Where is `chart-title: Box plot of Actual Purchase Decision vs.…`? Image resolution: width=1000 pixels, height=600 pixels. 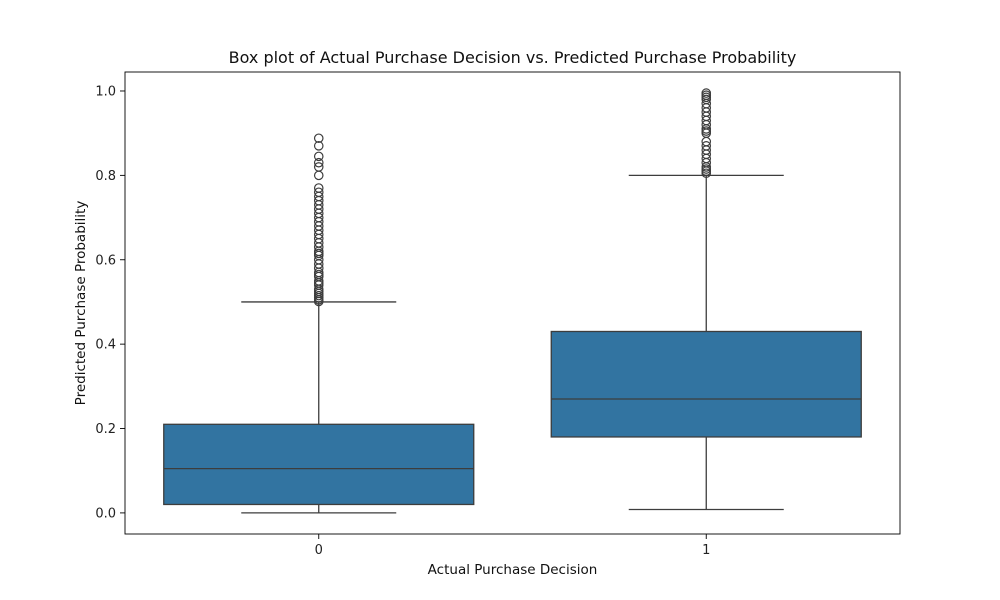 chart-title: Box plot of Actual Purchase Decision vs.… is located at coordinates (513, 57).